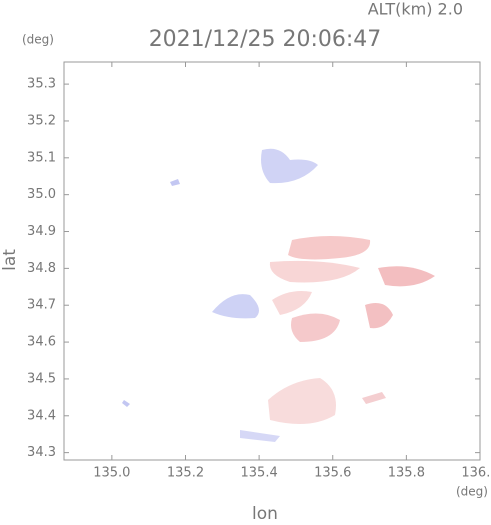 This screenshot has width=491, height=525. I want to click on y-tick-label: 34.5, so click(41, 378).